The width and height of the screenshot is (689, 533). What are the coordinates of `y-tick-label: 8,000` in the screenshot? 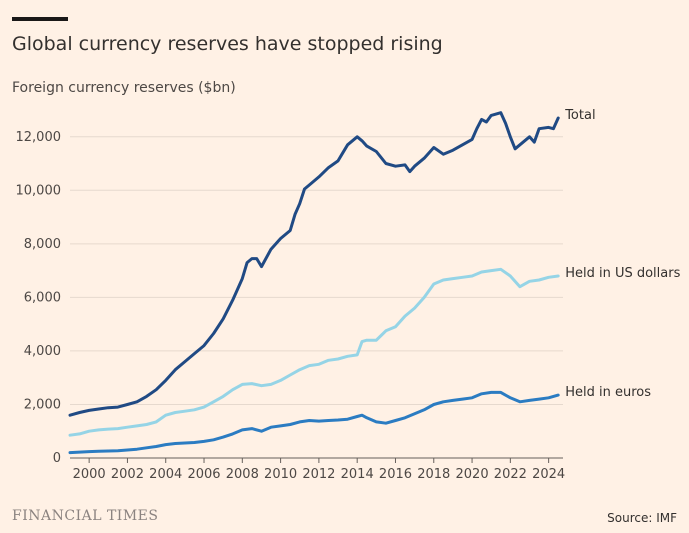 It's located at (42, 244).